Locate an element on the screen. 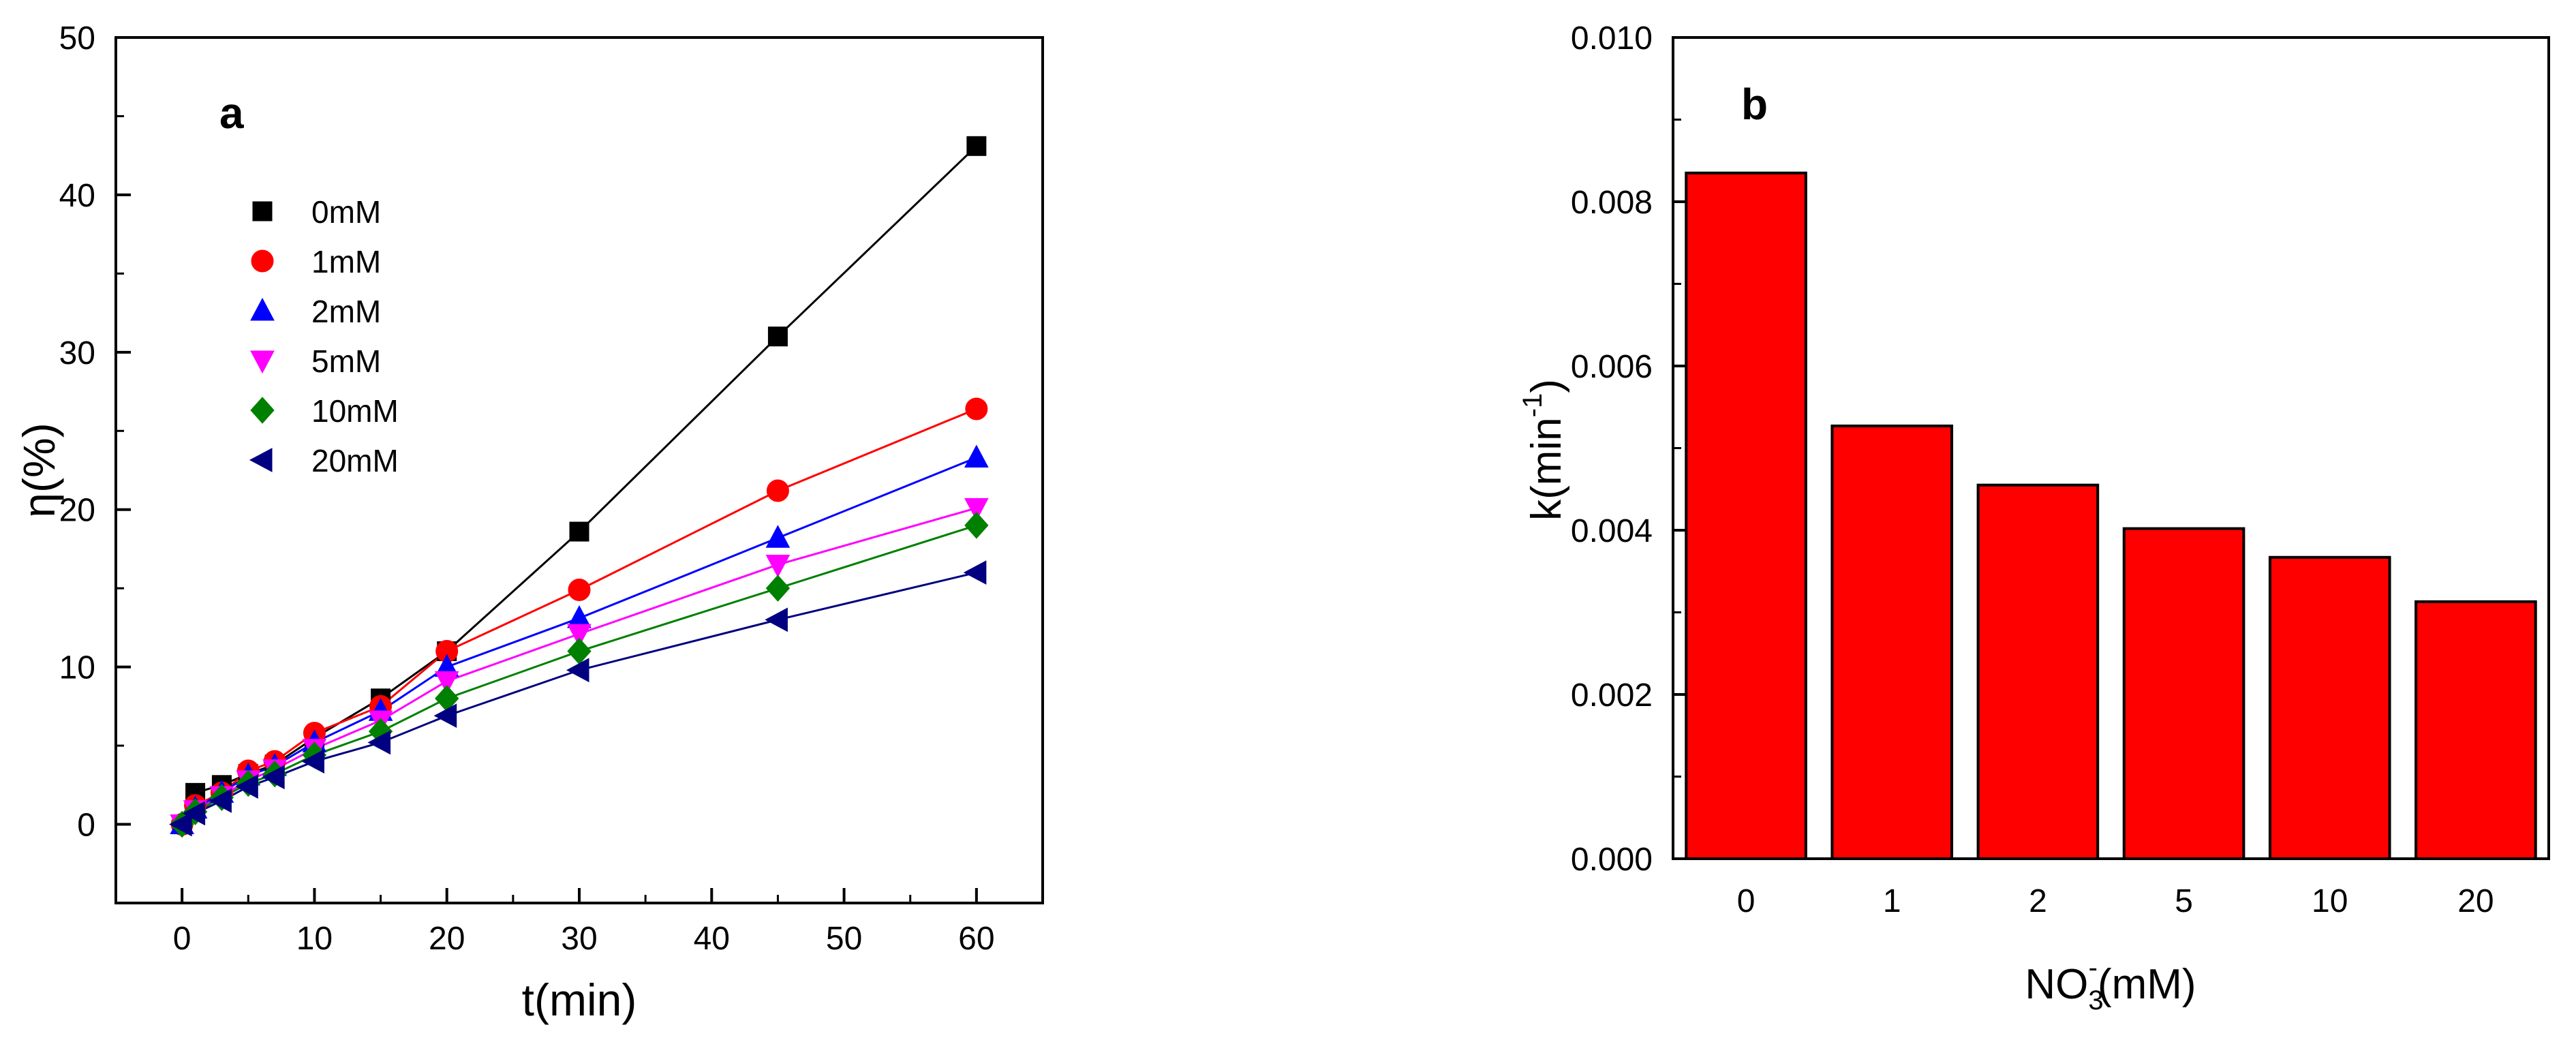 This screenshot has height=1040, width=2576. panel-a-legend-label: 10mM is located at coordinates (355, 411).